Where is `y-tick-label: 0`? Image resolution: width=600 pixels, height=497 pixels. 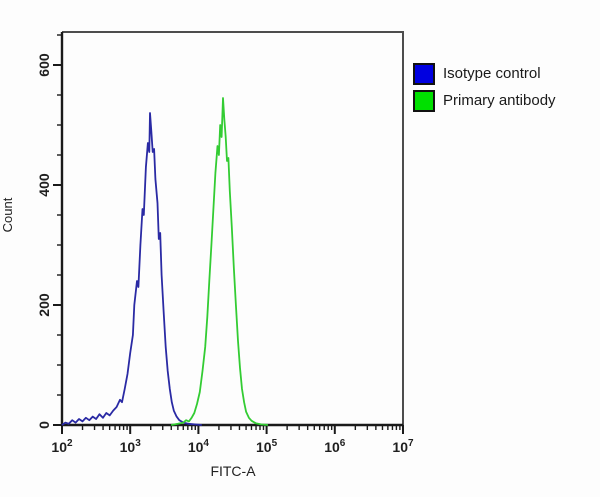 y-tick-label: 0 is located at coordinates (44, 425).